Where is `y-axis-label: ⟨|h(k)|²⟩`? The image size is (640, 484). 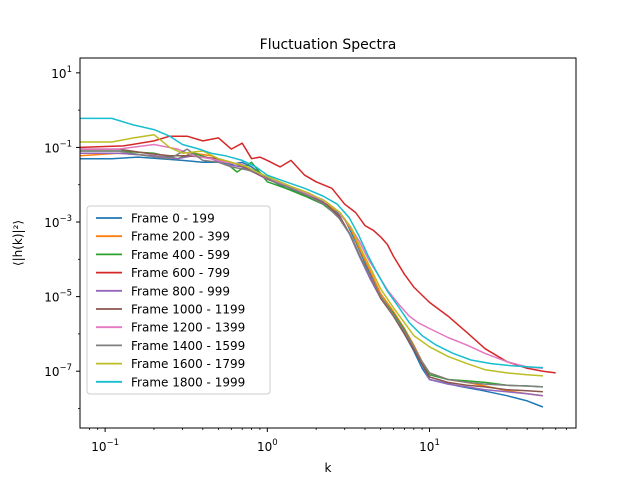
y-axis-label: ⟨|h(k)|²⟩ is located at coordinates (18, 243).